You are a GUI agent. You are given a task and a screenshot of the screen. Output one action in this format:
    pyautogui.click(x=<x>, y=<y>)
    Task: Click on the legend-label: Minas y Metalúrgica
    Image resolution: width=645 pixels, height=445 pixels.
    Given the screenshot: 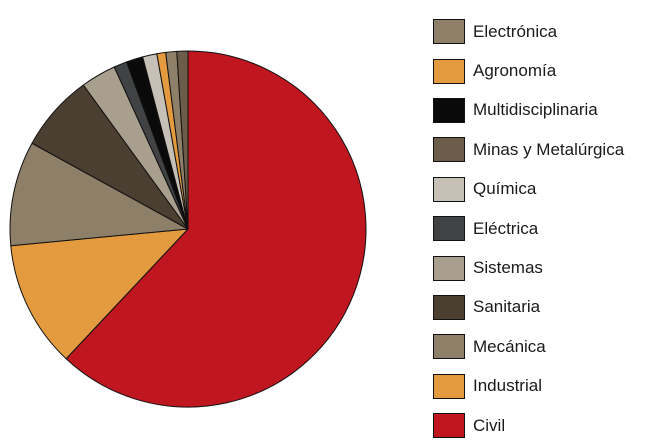 What is the action you would take?
    pyautogui.click(x=549, y=149)
    